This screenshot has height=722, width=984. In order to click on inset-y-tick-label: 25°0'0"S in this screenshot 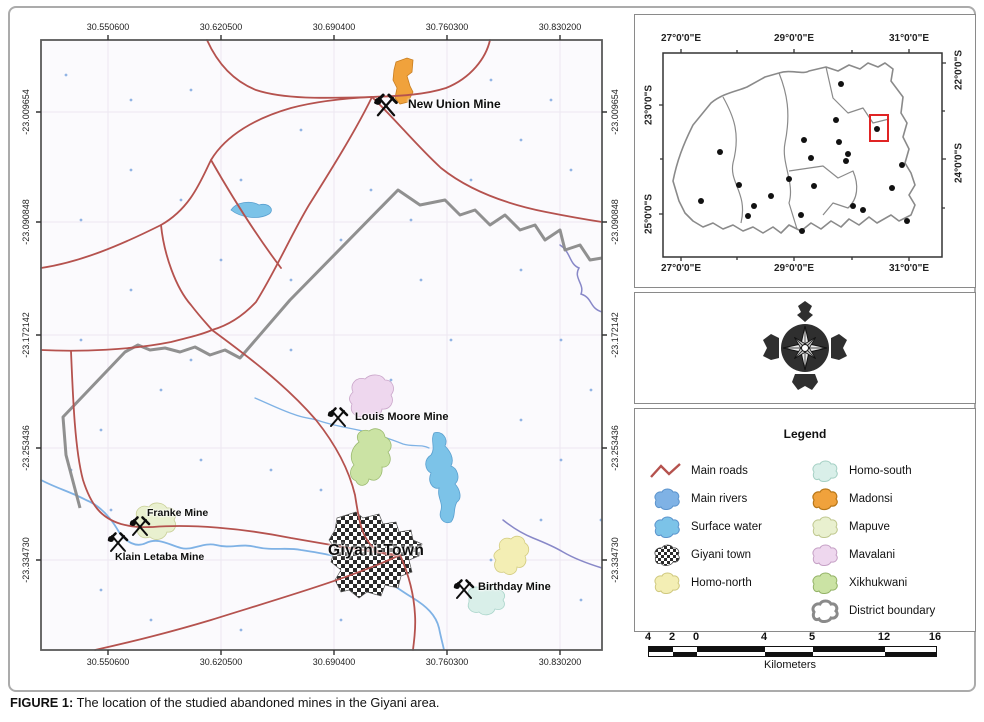, I will do `click(649, 214)`.